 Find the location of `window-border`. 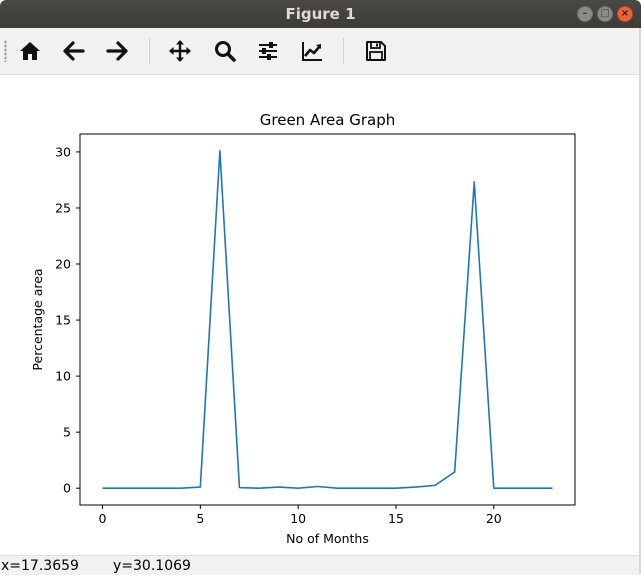

window-border is located at coordinates (640, 301).